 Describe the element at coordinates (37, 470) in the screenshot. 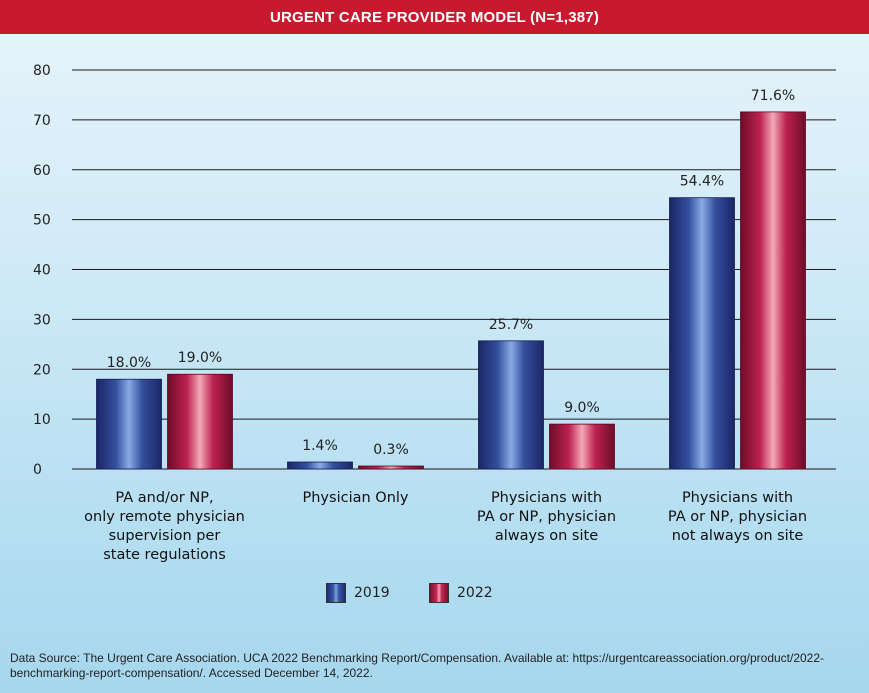

I see `y-tick-label: 0` at that location.